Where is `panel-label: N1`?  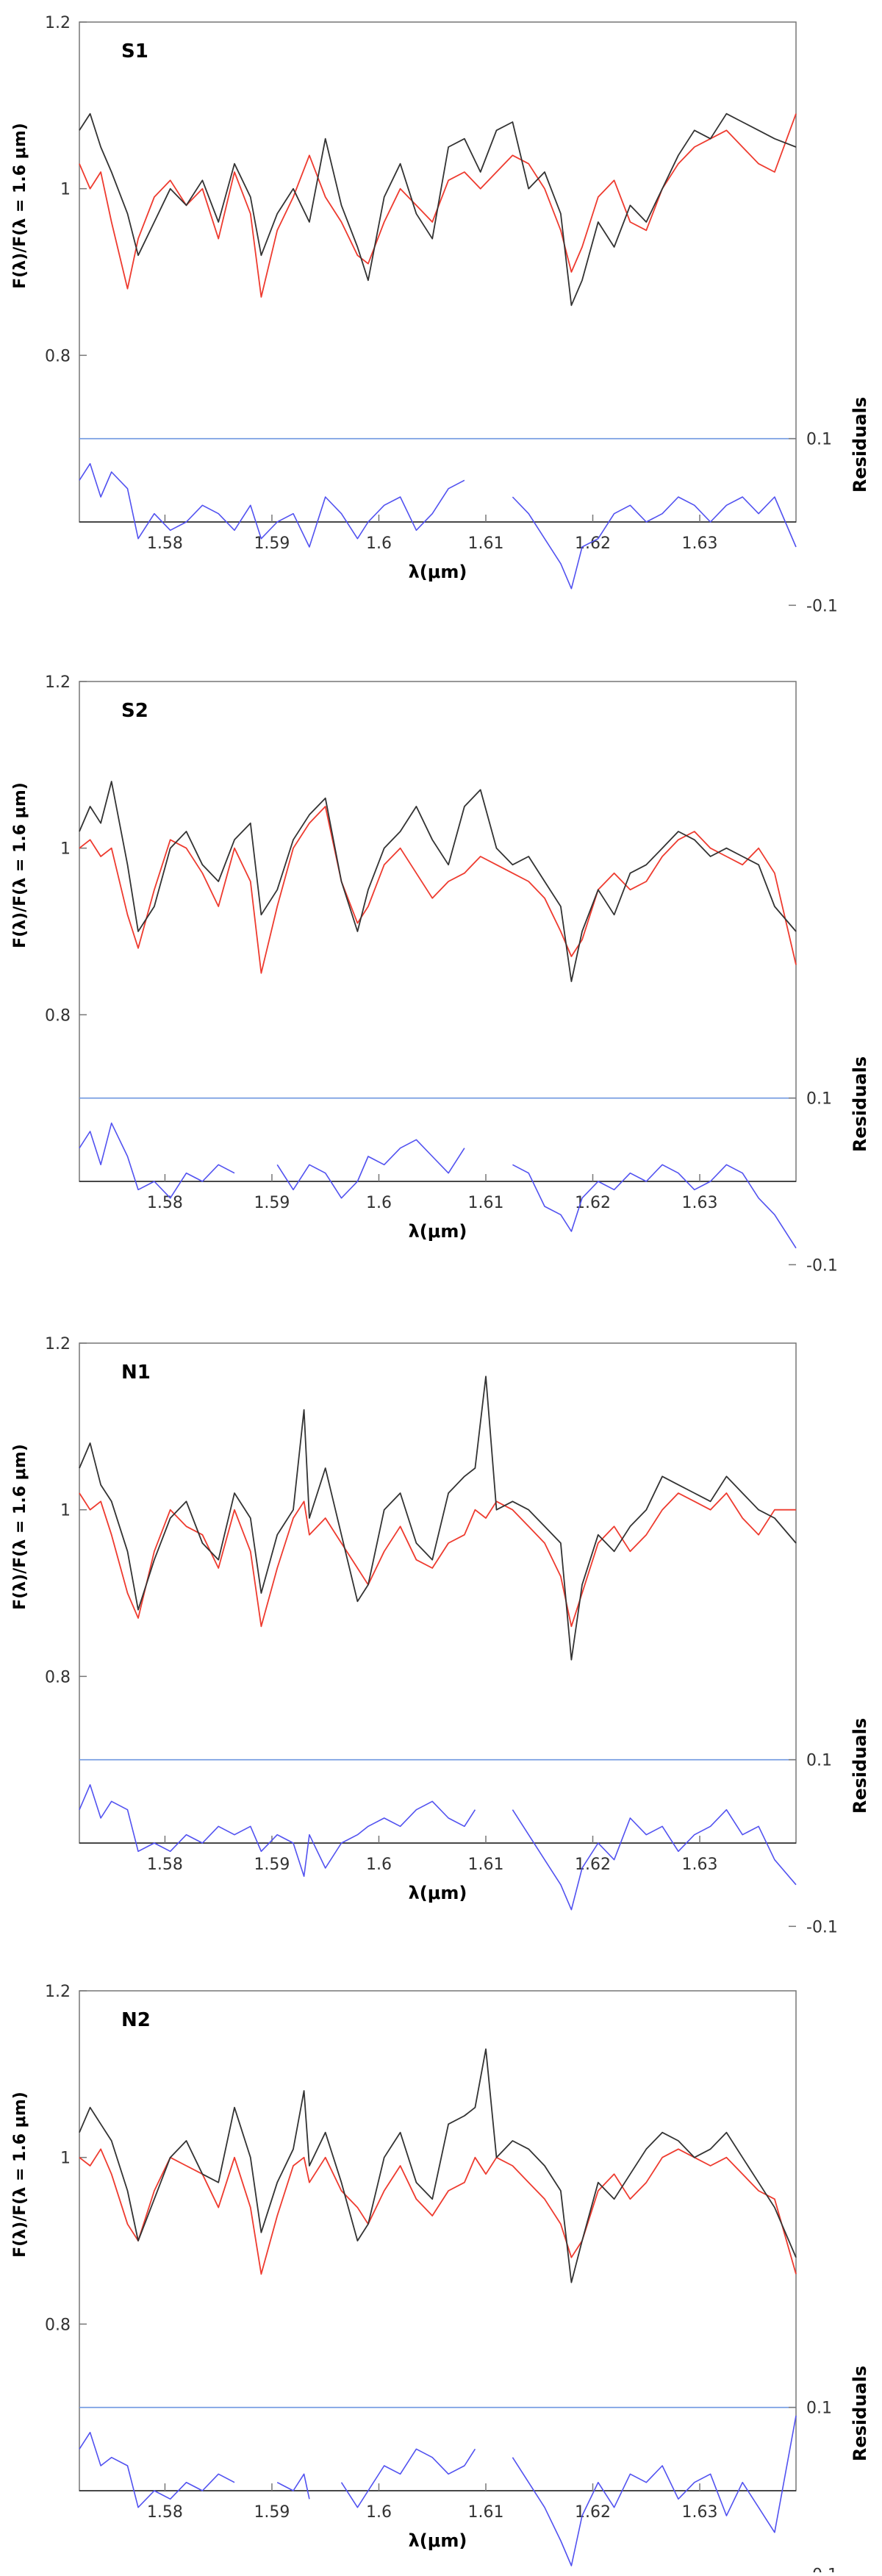
panel-label: N1 is located at coordinates (136, 1373).